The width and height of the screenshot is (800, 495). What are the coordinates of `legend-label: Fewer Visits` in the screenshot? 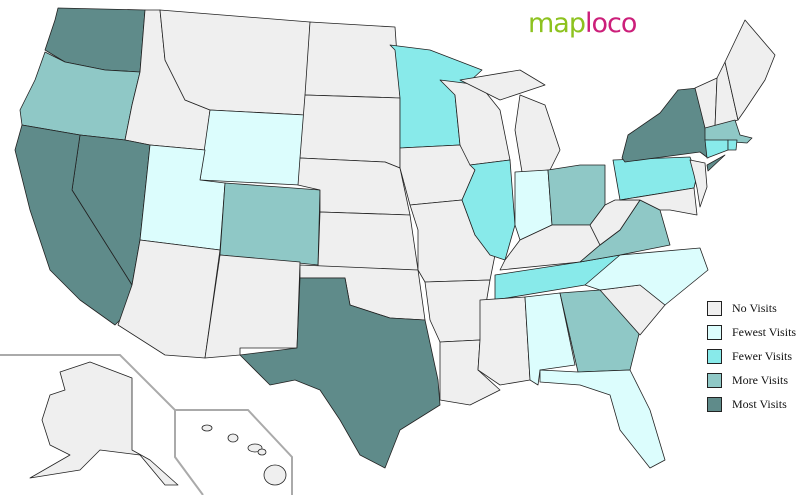 It's located at (762, 355).